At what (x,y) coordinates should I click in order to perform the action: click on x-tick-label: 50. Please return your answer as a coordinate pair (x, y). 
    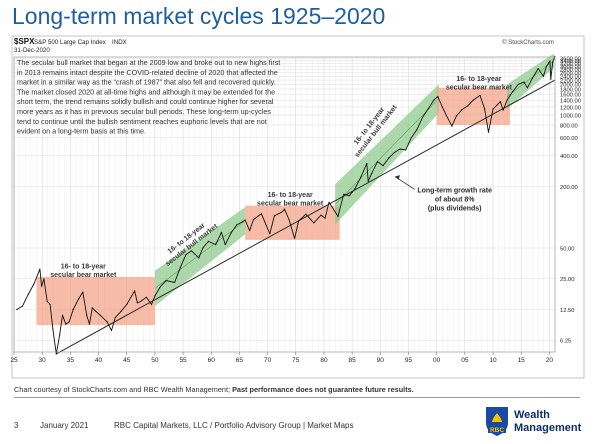
    Looking at the image, I should click on (155, 360).